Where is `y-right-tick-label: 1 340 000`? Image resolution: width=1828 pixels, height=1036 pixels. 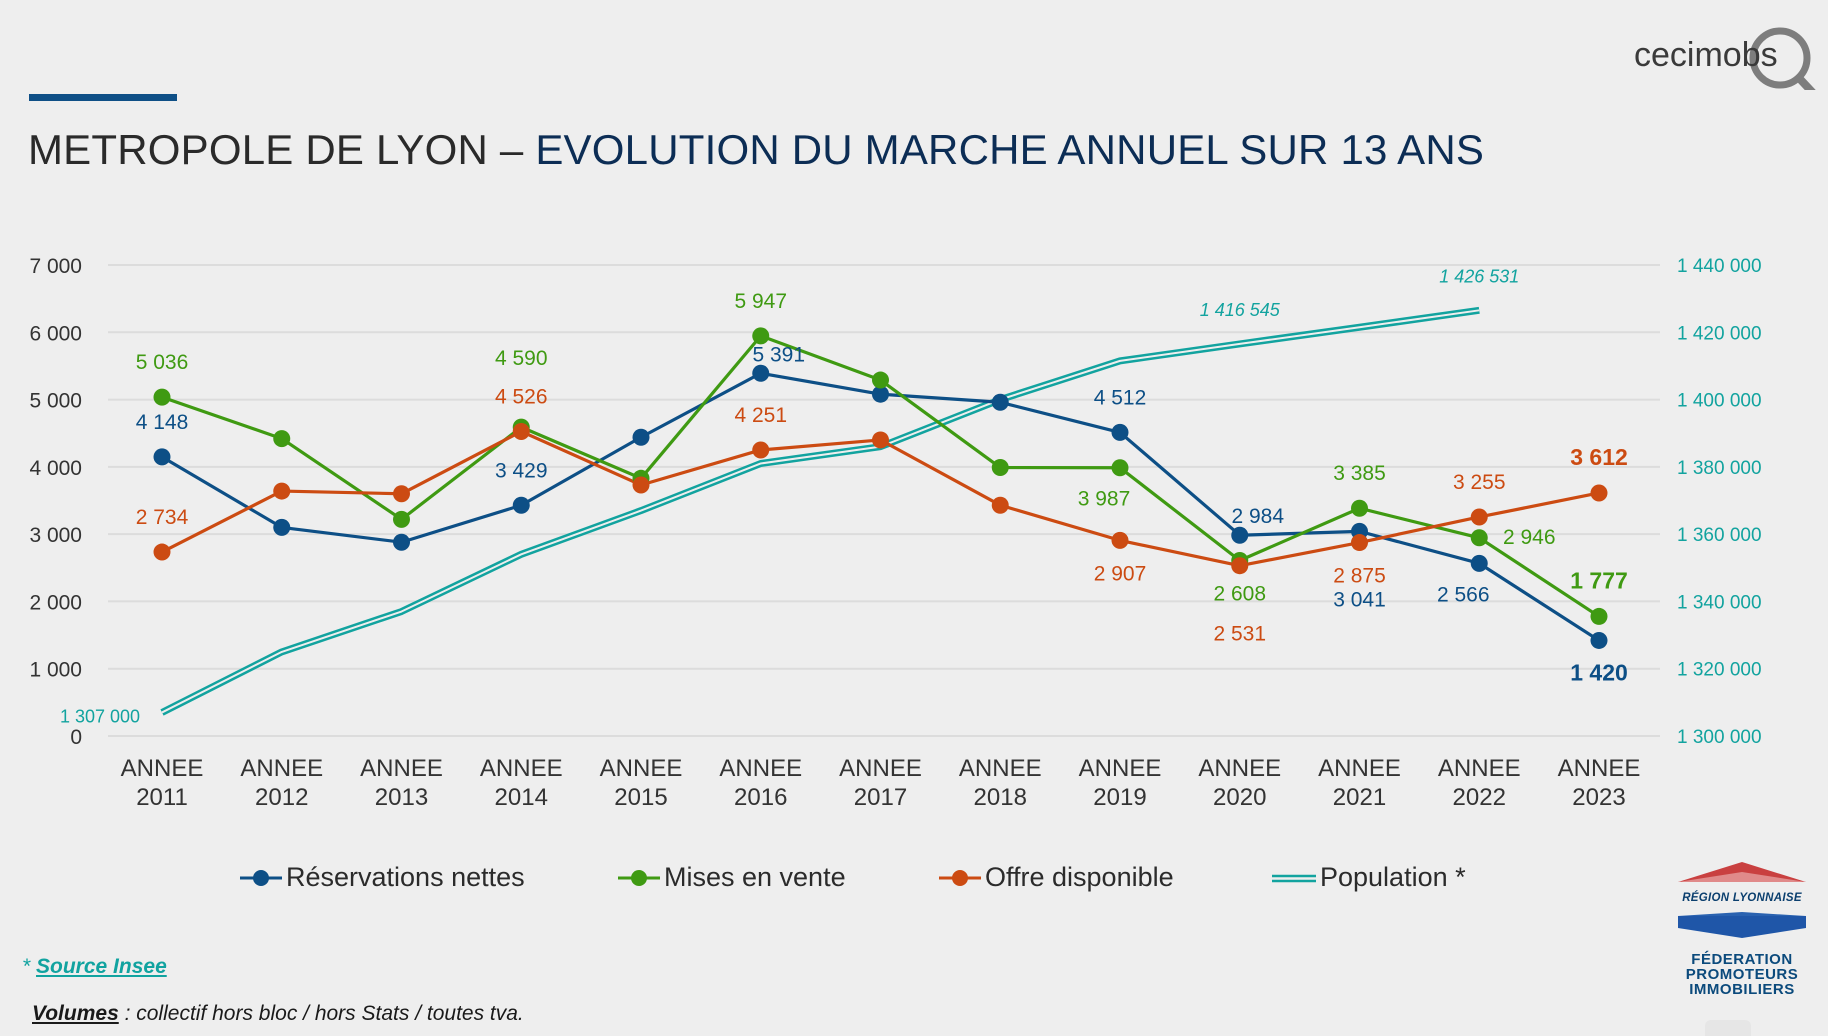
y-right-tick-label: 1 340 000 is located at coordinates (1719, 602).